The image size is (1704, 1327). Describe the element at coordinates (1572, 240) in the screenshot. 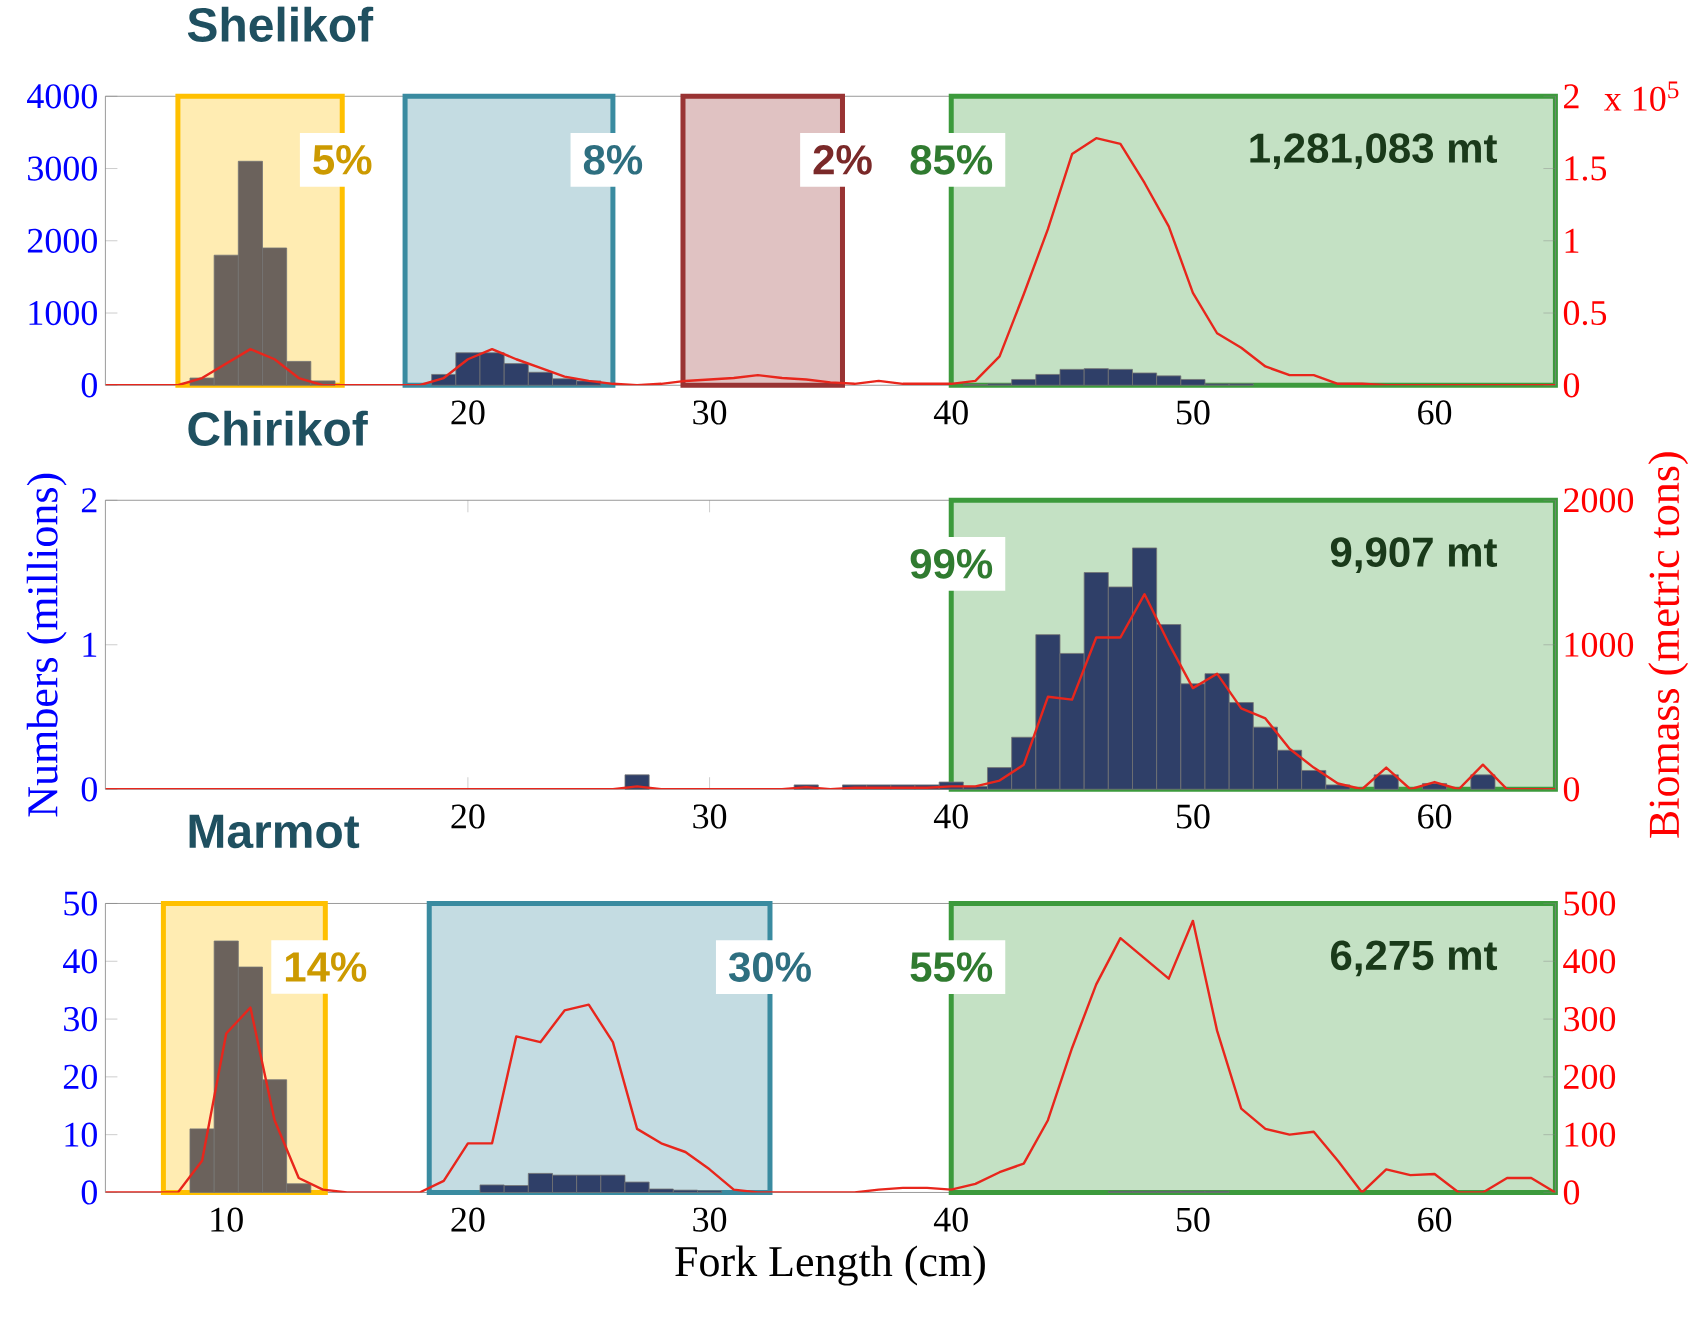

I see `y2-tick-label: 1` at that location.